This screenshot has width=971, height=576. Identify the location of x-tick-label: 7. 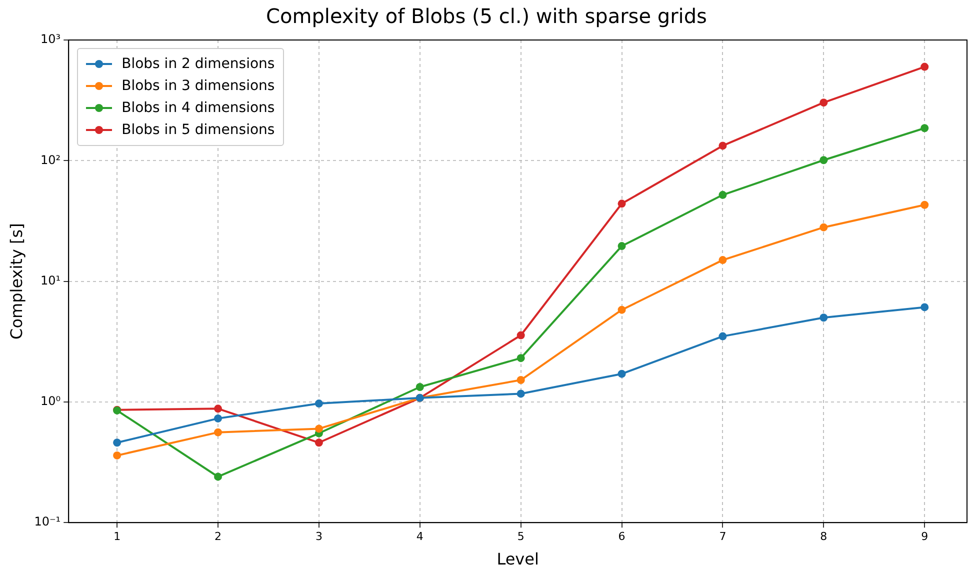
(722, 537).